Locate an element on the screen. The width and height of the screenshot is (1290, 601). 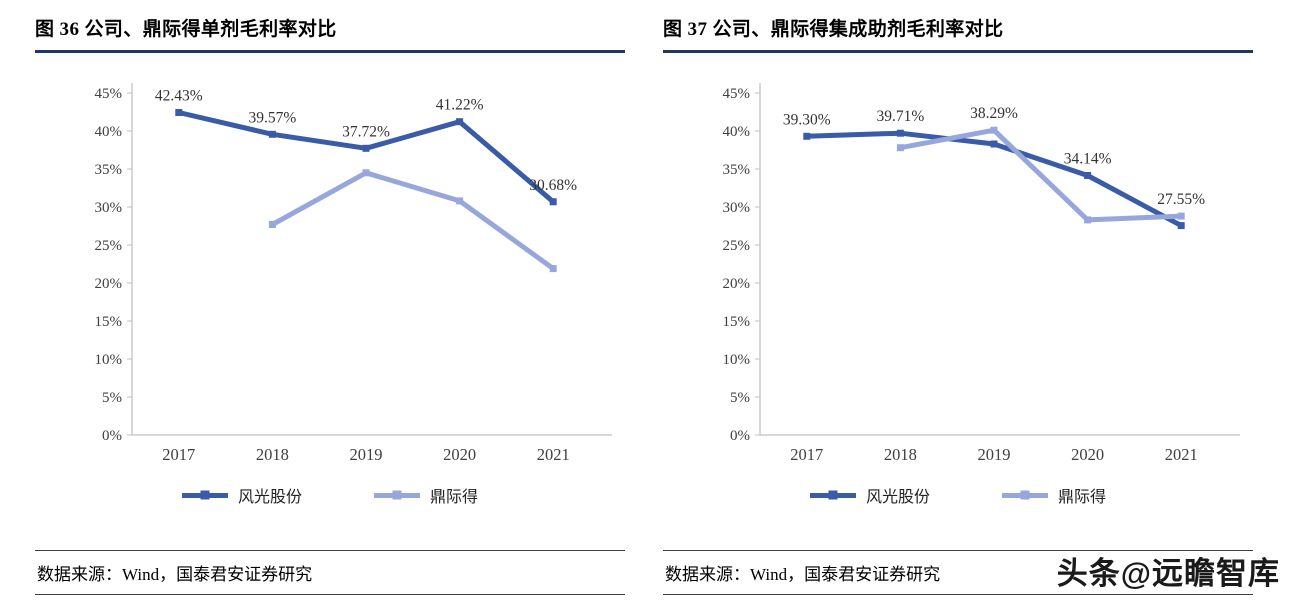
data-label: 42.43% is located at coordinates (179, 96).